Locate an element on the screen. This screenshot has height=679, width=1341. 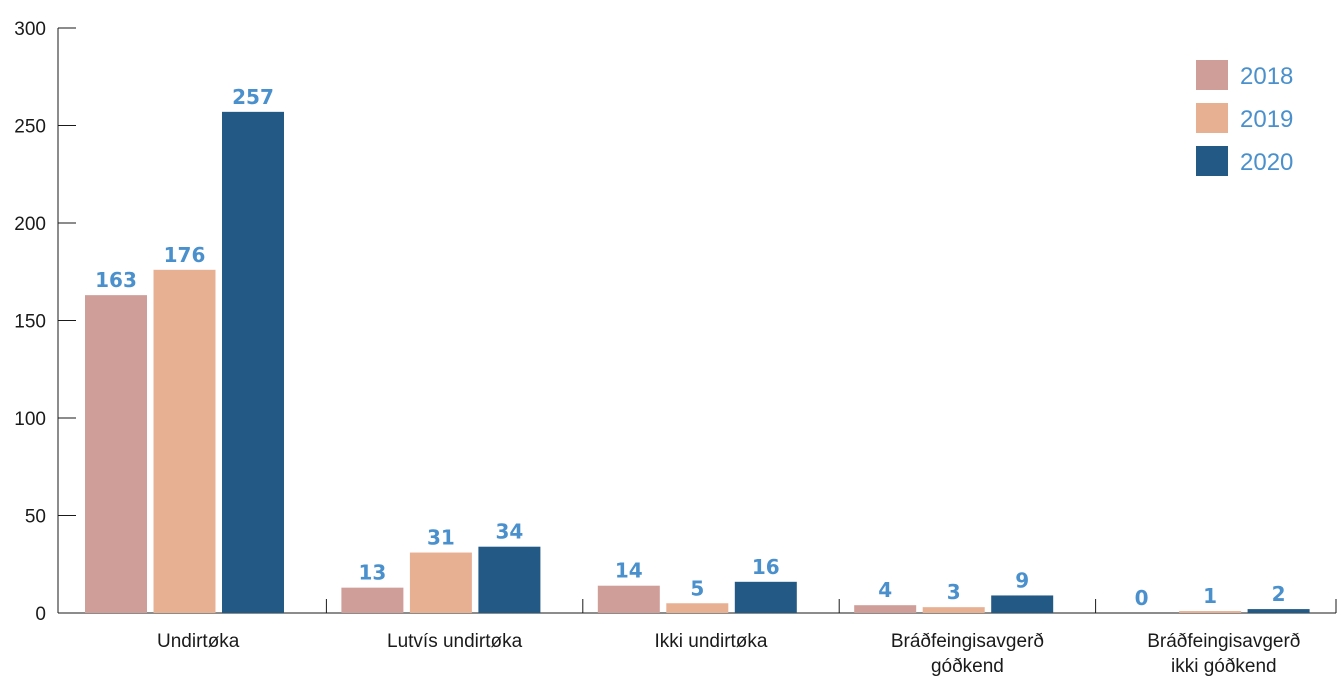
legend-swatch-2018 is located at coordinates (1212, 75).